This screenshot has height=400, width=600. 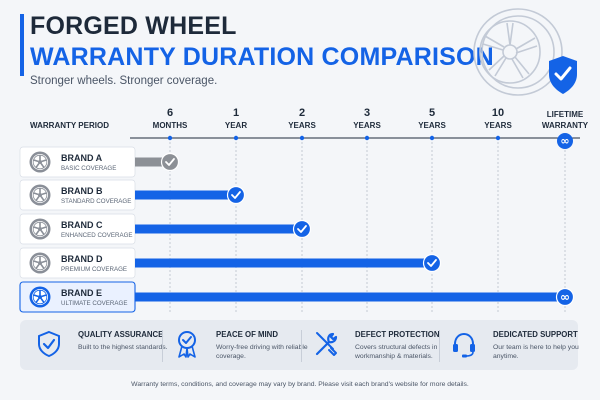 I want to click on tick-label-top: LIFETIME, so click(x=565, y=114).